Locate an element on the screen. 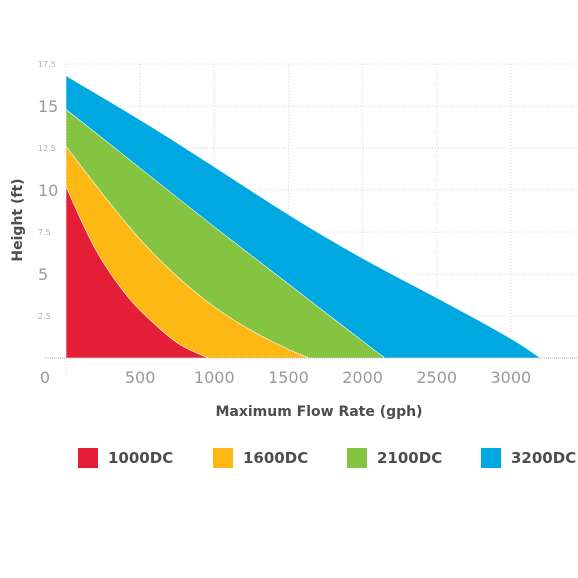 The image size is (578, 578). x-tick-label: 3000 is located at coordinates (510, 377).